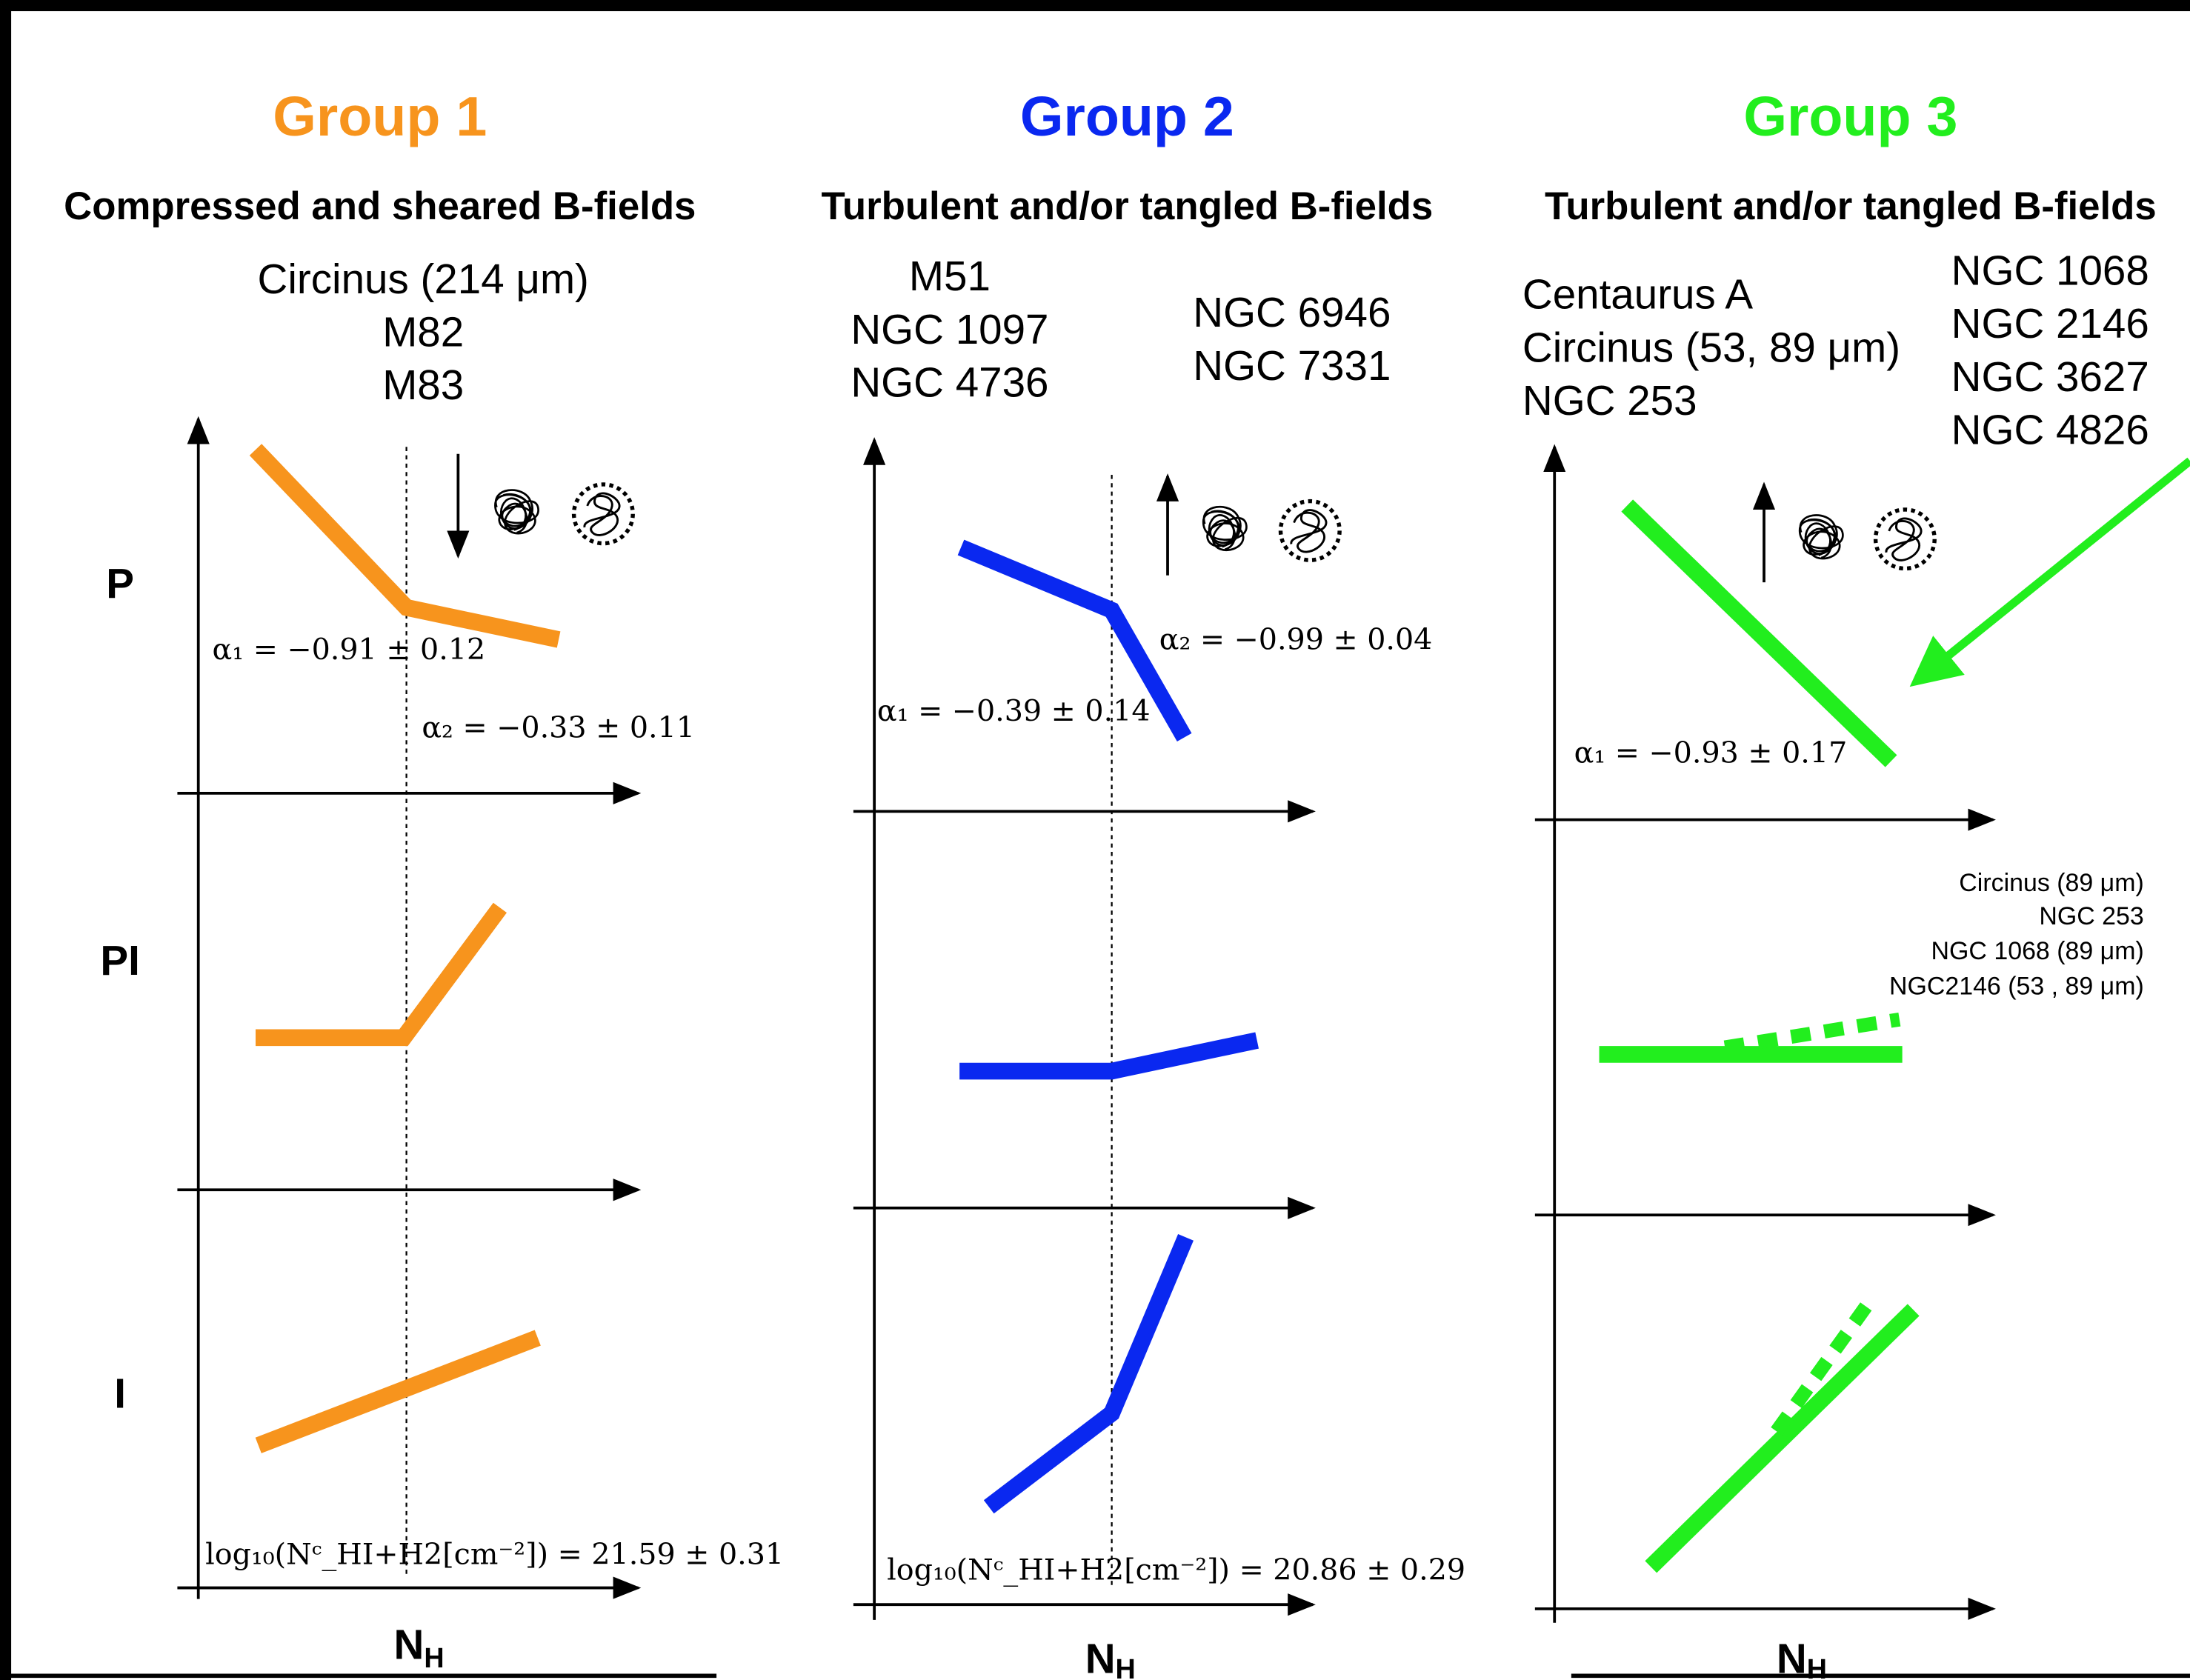 This screenshot has width=2190, height=1680. Describe the element at coordinates (2050, 572) in the screenshot. I see `arrow` at that location.